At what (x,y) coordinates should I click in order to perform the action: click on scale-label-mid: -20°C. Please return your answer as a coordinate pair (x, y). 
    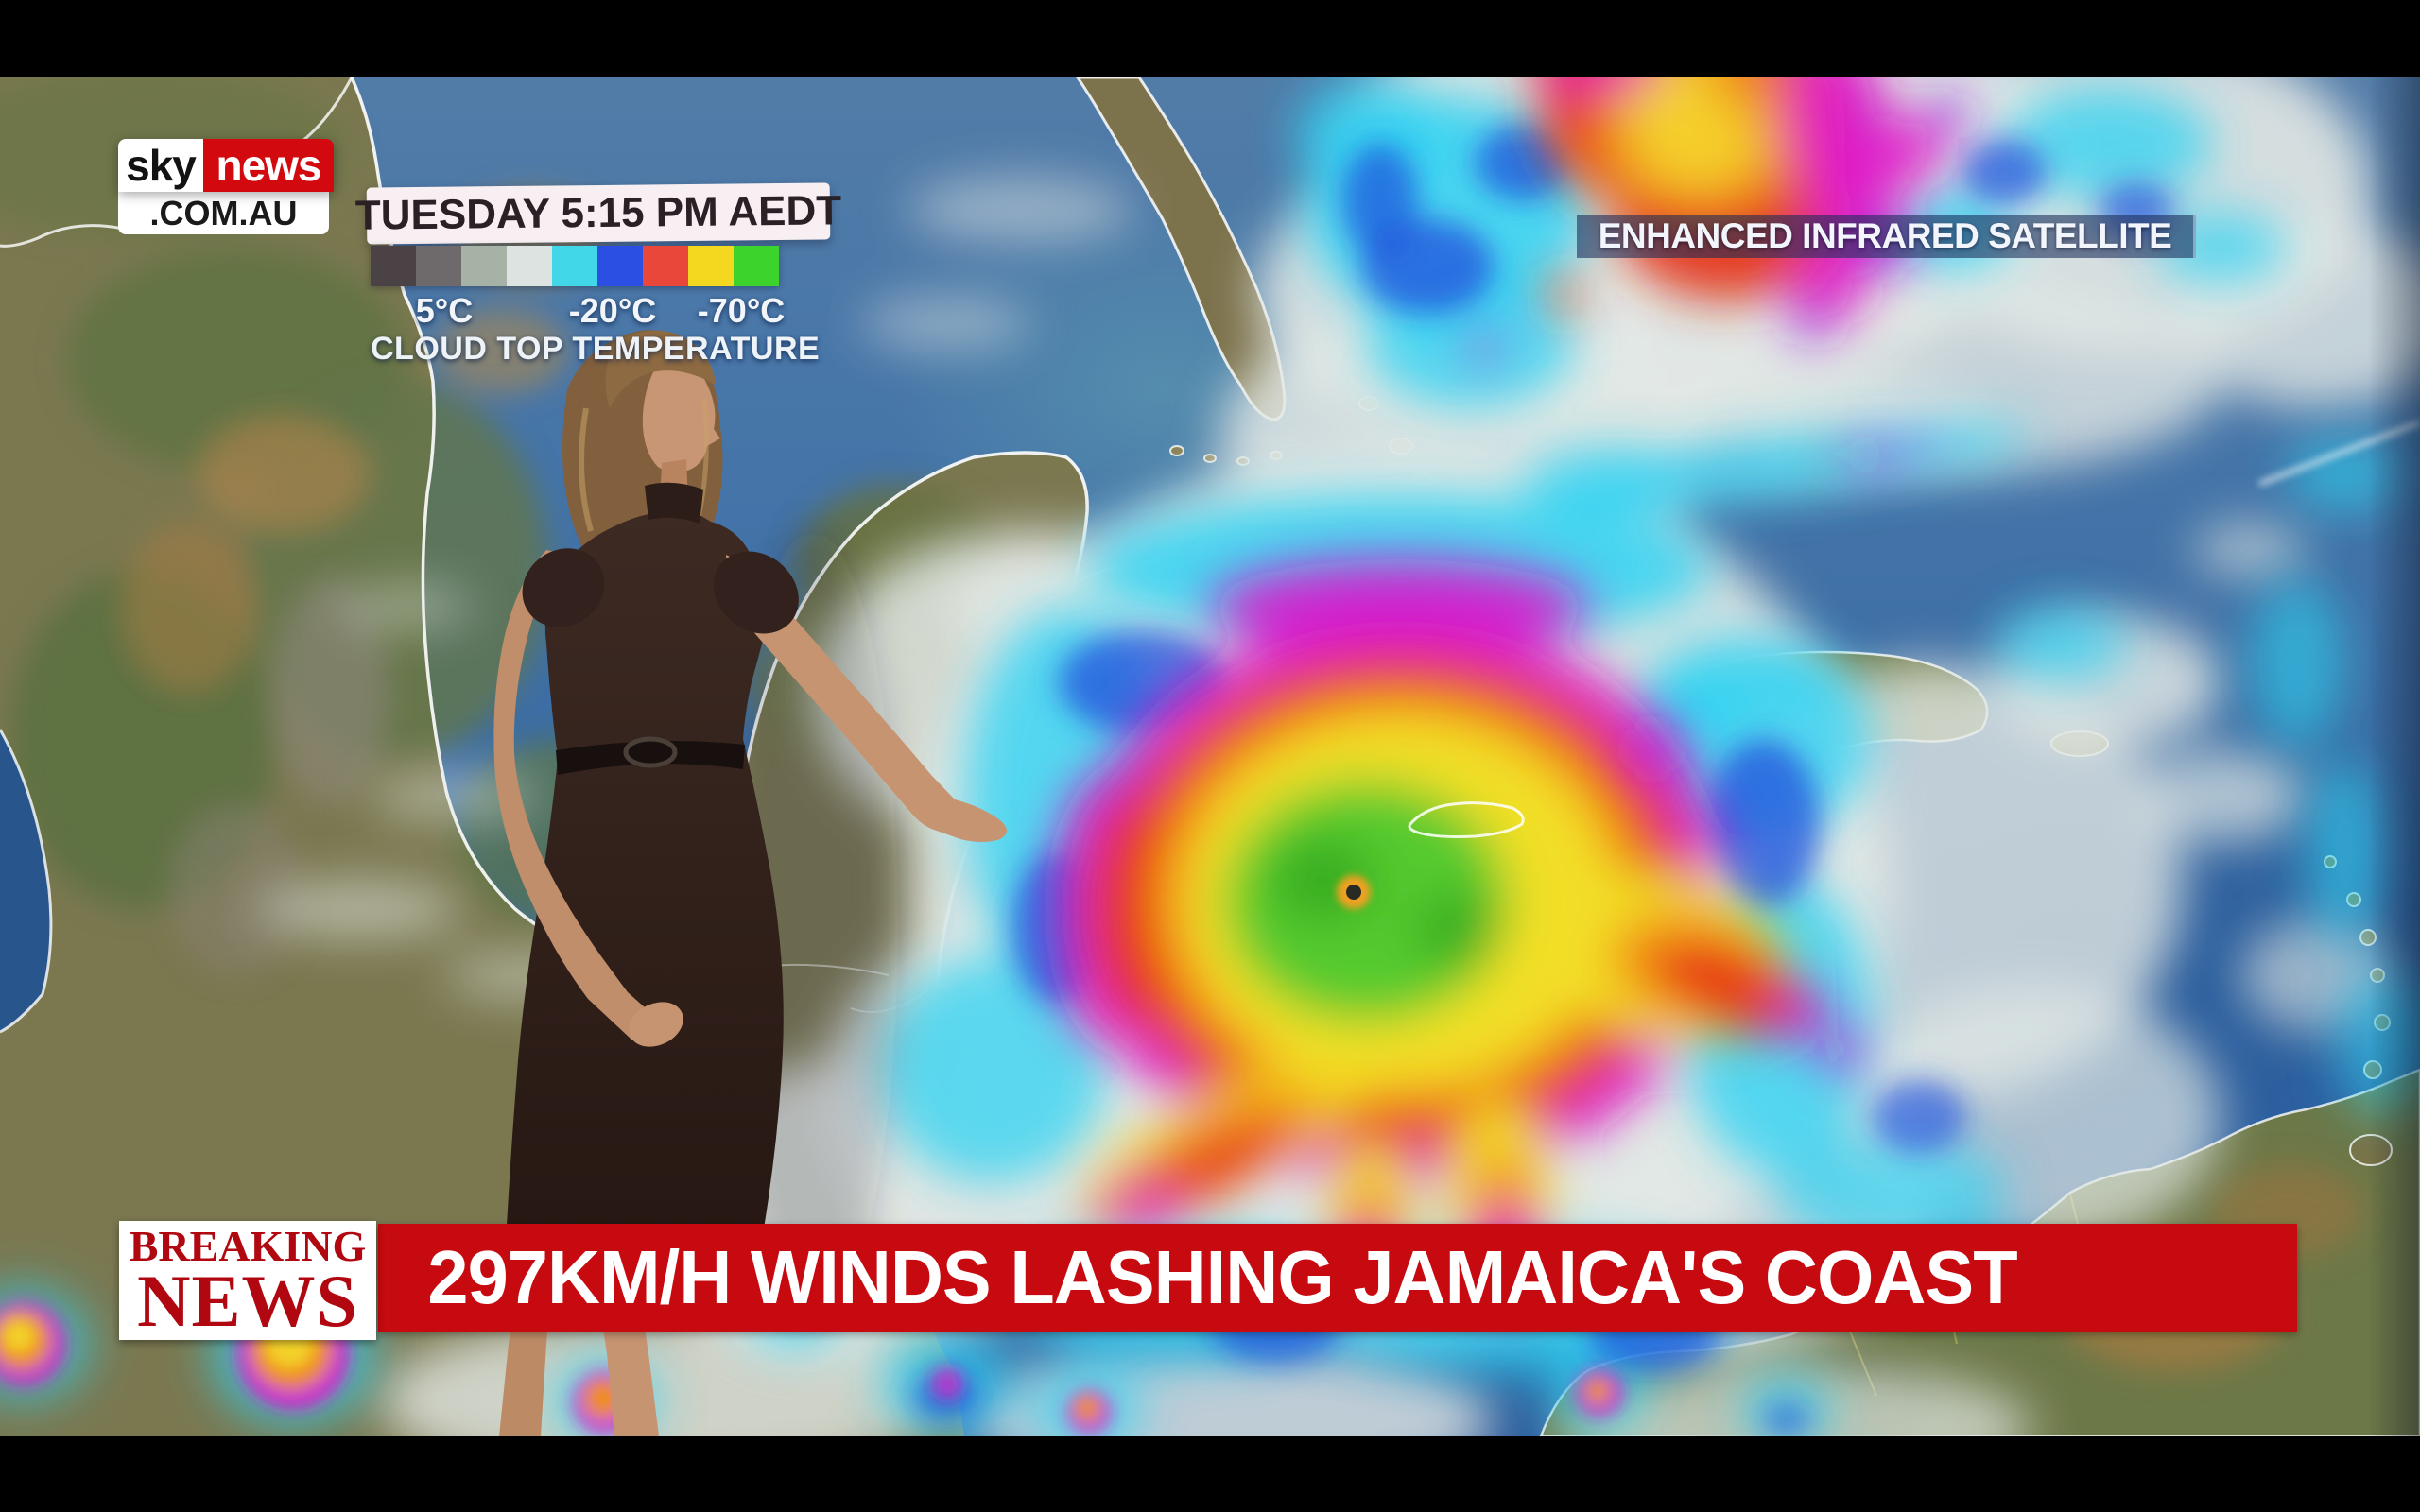
    Looking at the image, I should click on (612, 310).